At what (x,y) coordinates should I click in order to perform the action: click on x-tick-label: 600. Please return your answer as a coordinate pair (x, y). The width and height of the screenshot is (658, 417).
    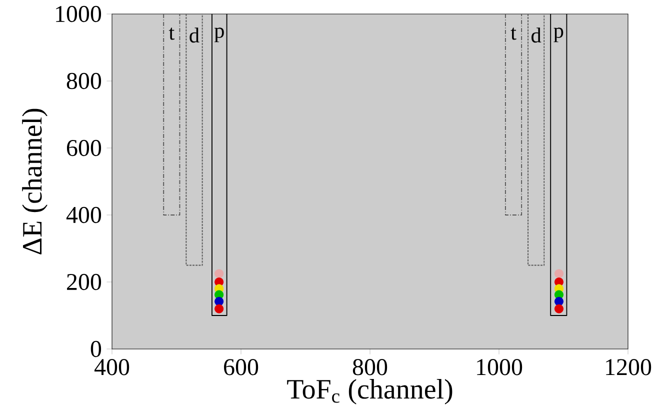
    Looking at the image, I should click on (241, 367).